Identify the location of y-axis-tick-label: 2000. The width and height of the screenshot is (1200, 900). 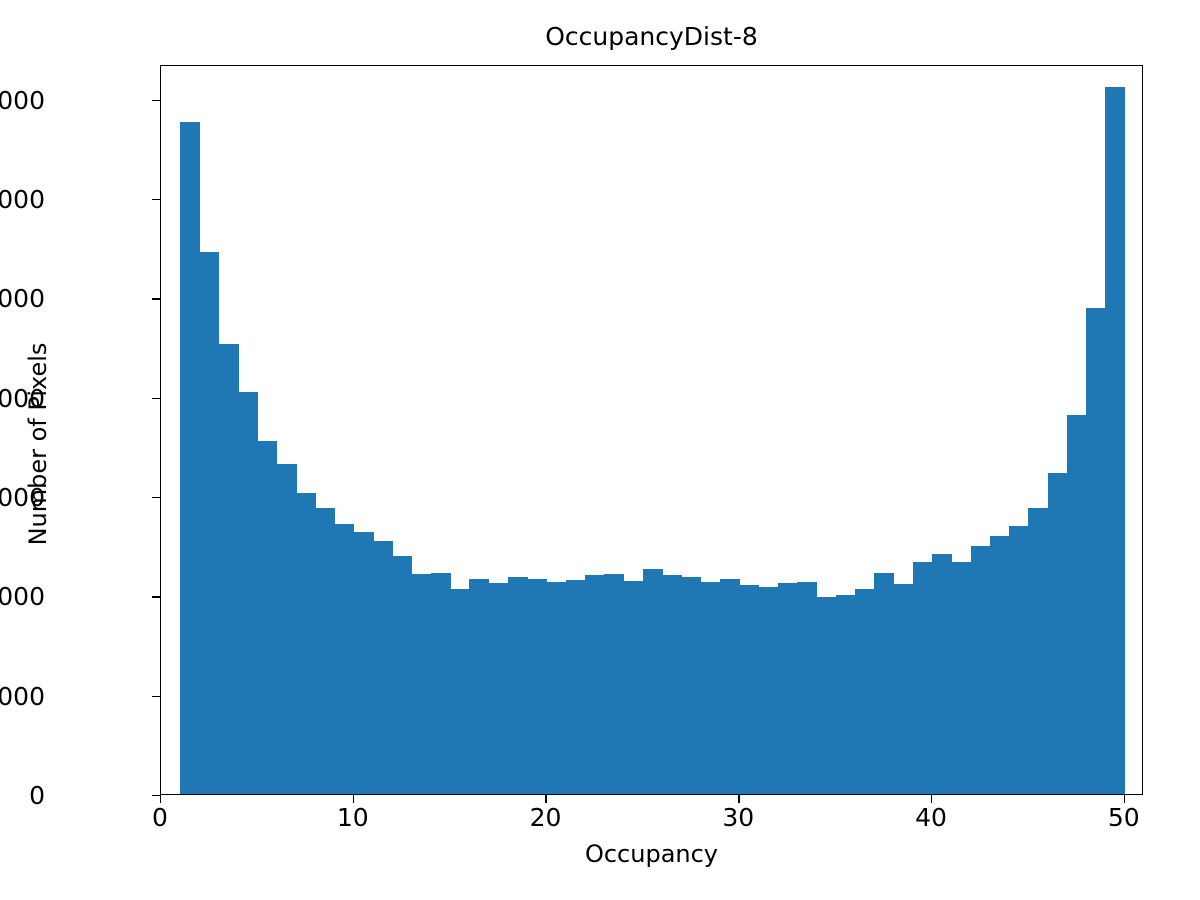
(22, 597).